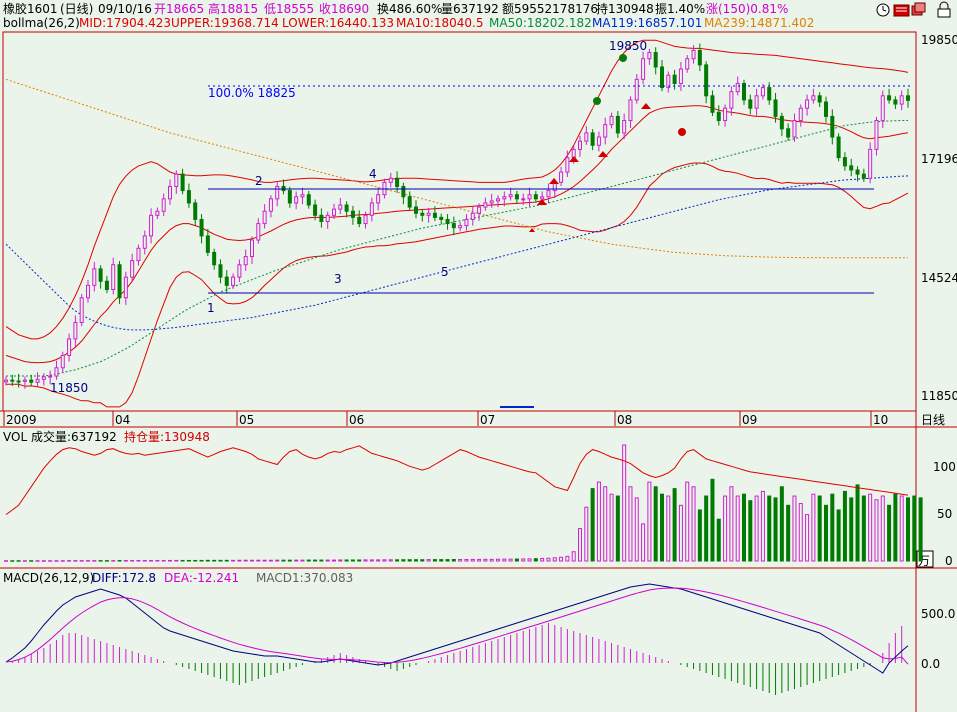  I want to click on wave-label-2: 2, so click(259, 181).